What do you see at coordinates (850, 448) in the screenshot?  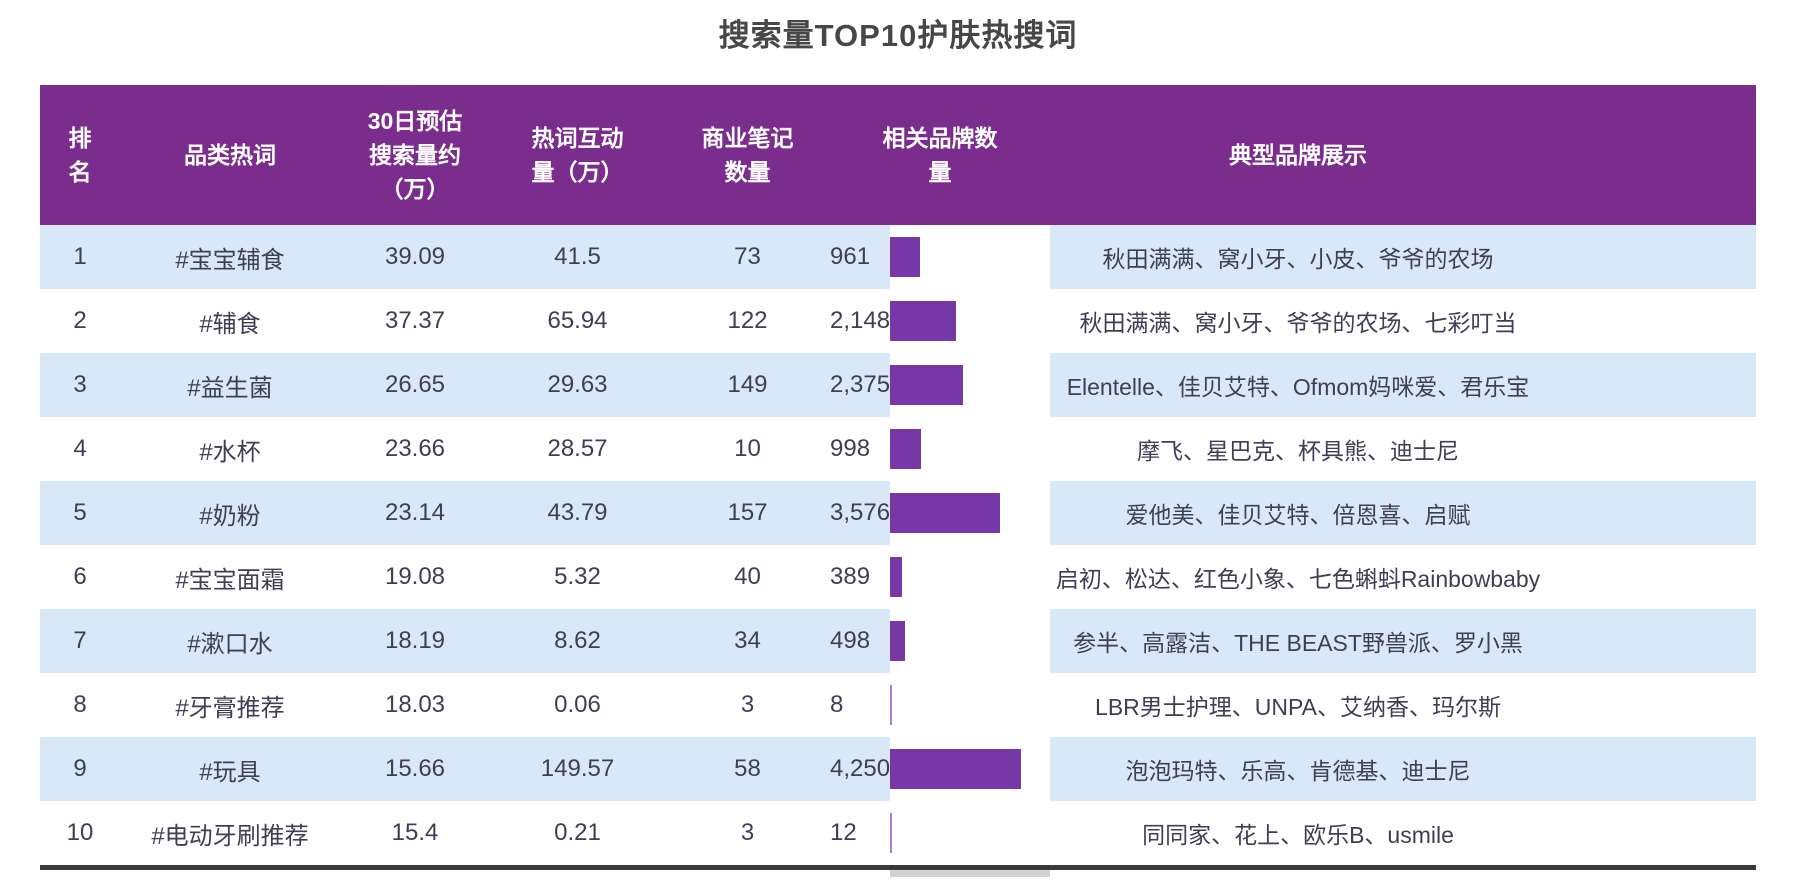 I see `cell-brand-count: 998` at bounding box center [850, 448].